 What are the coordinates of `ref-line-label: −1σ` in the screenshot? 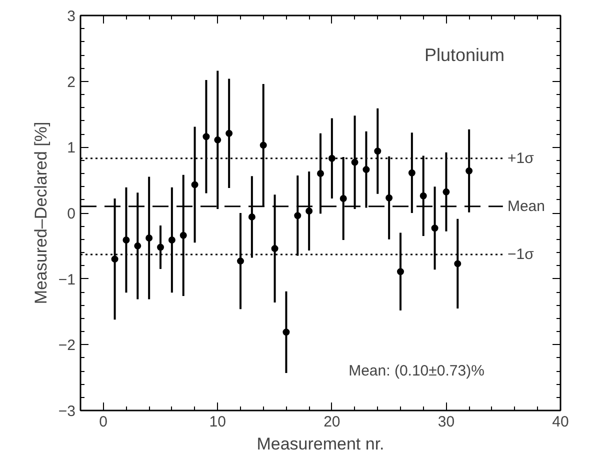 It's located at (521, 254).